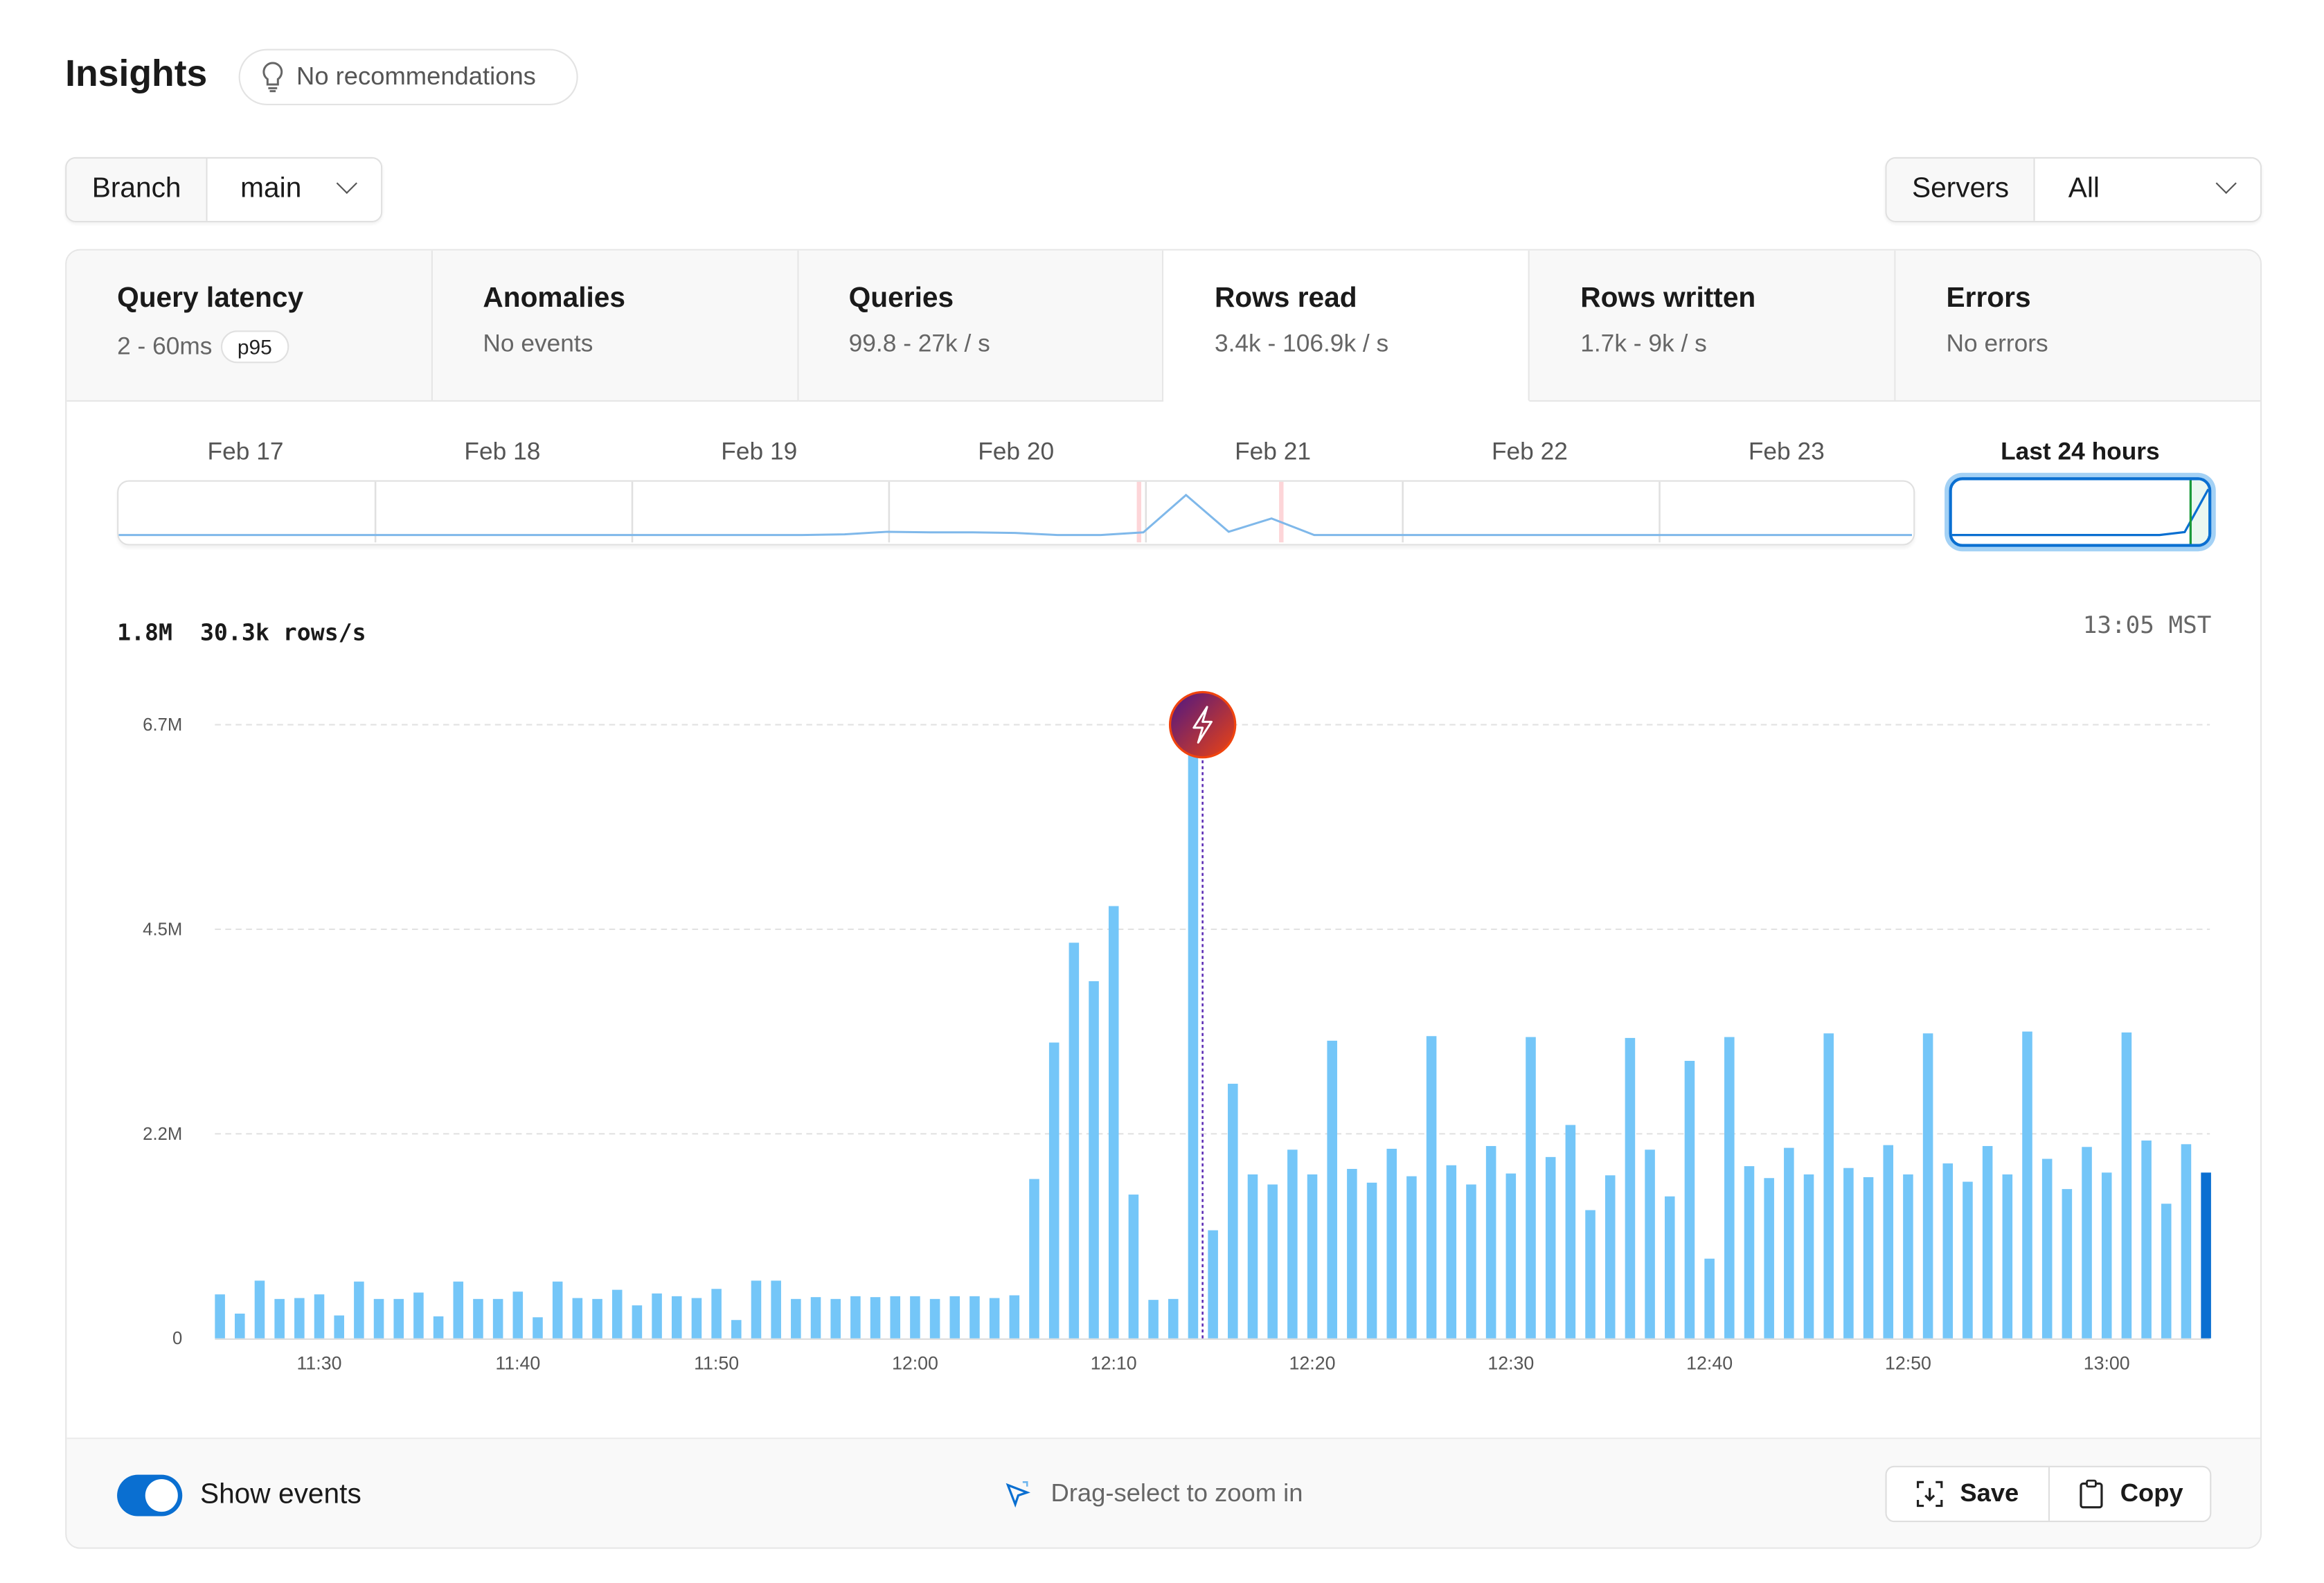 The height and width of the screenshot is (1583, 2324). I want to click on tab-subtitle: No events, so click(538, 343).